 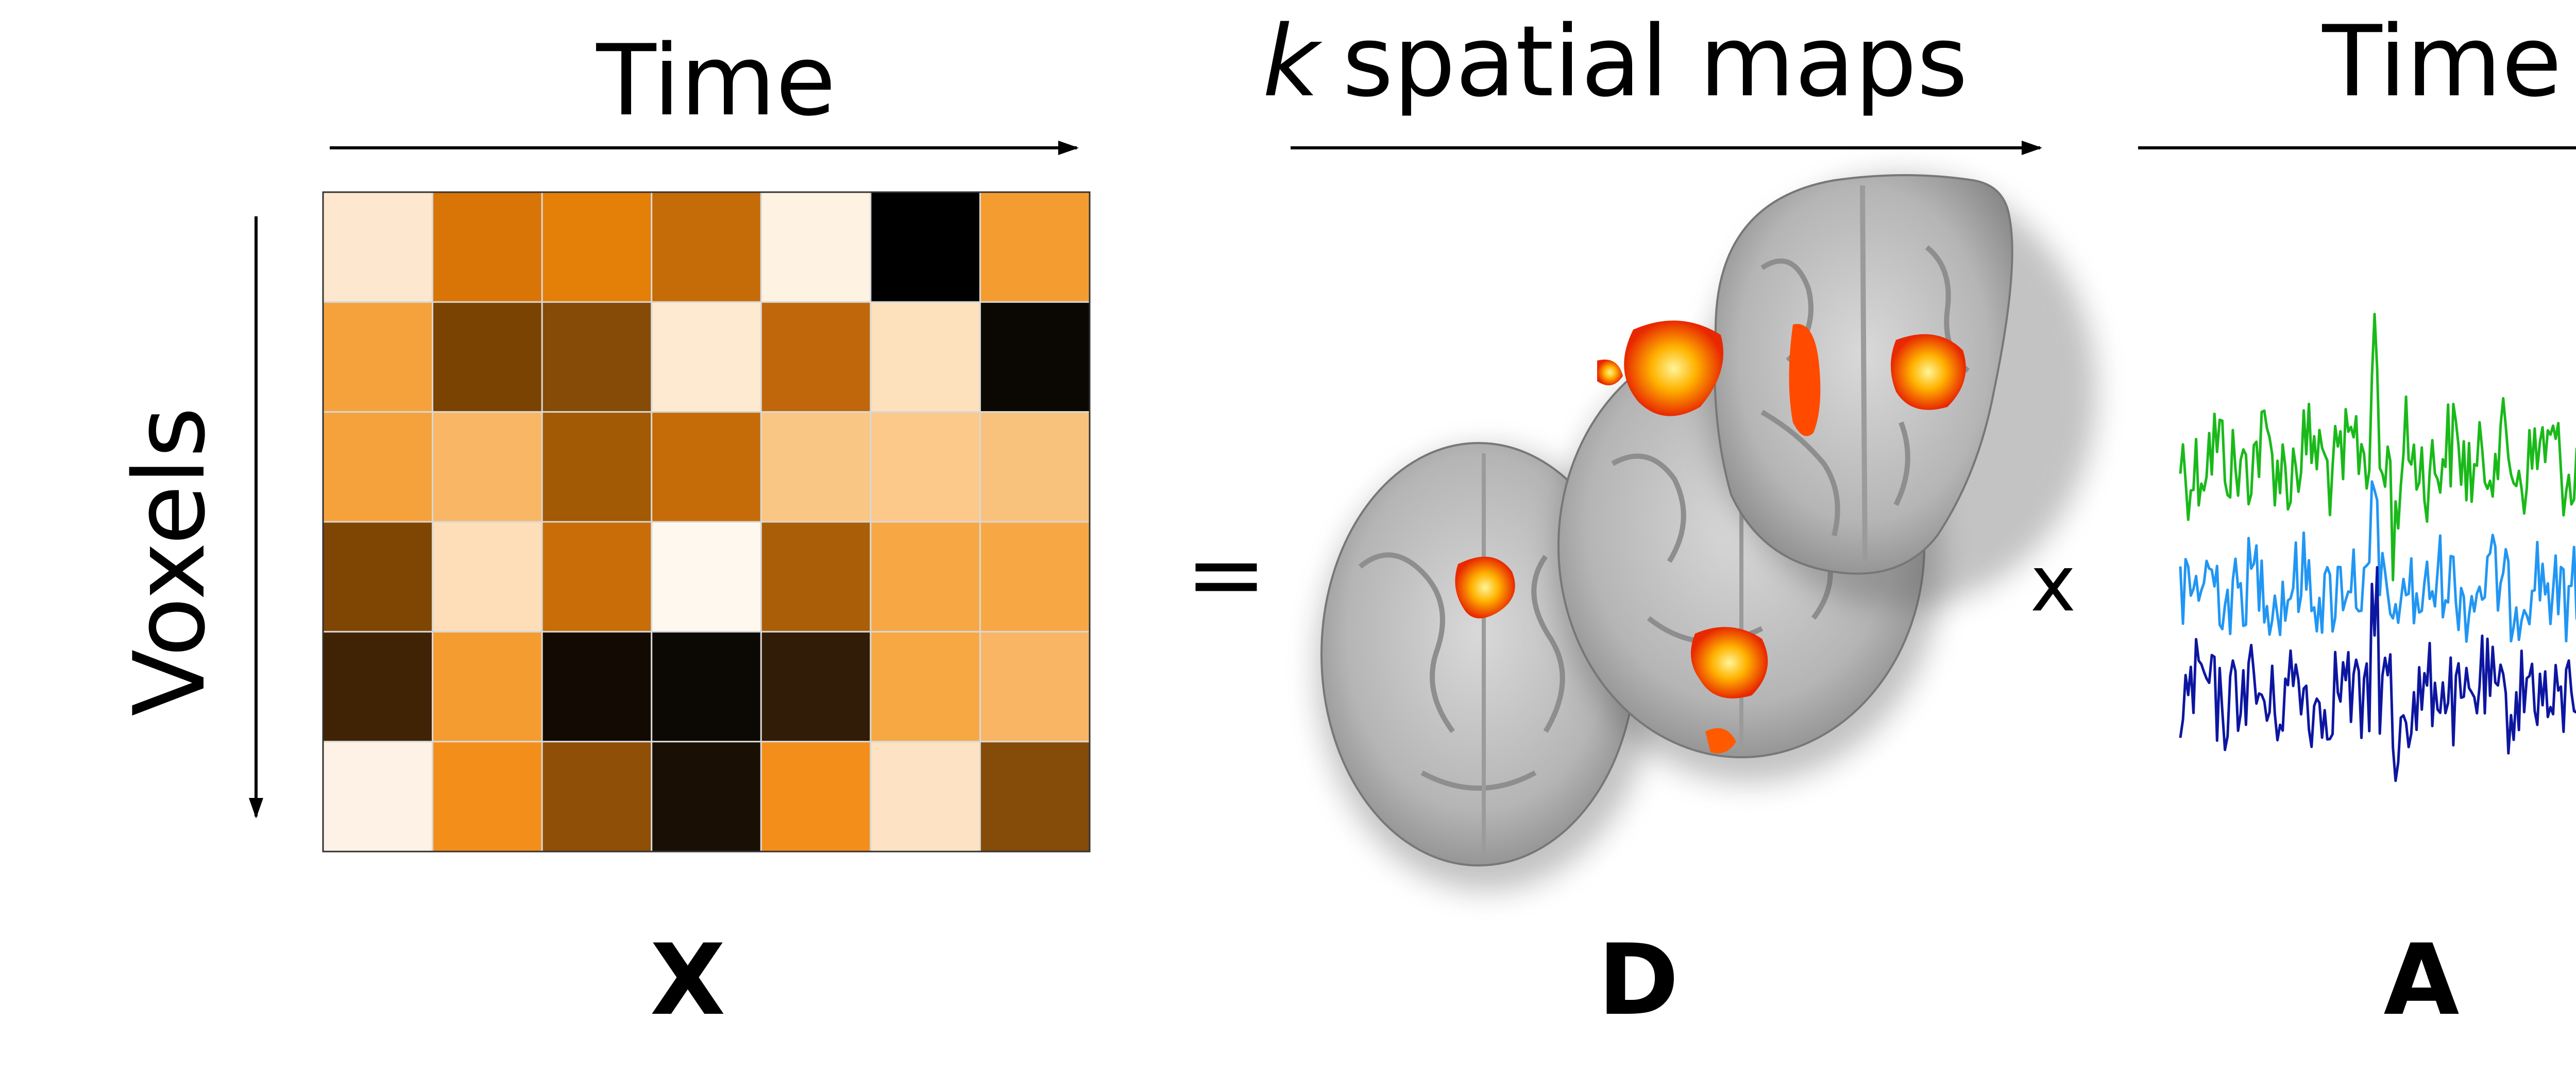 I want to click on matrix-cell-r0-c2, so click(x=597, y=247).